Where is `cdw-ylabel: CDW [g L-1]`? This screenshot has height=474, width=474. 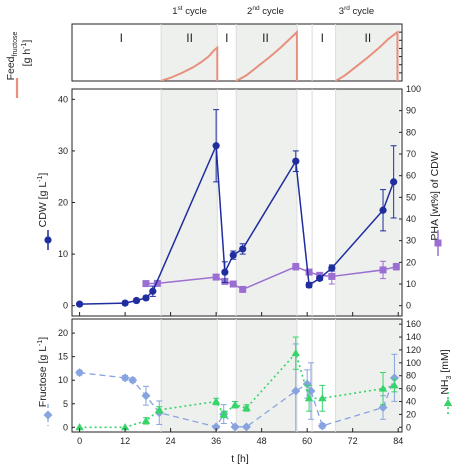
cdw-ylabel: CDW [g L-1] is located at coordinates (43, 200).